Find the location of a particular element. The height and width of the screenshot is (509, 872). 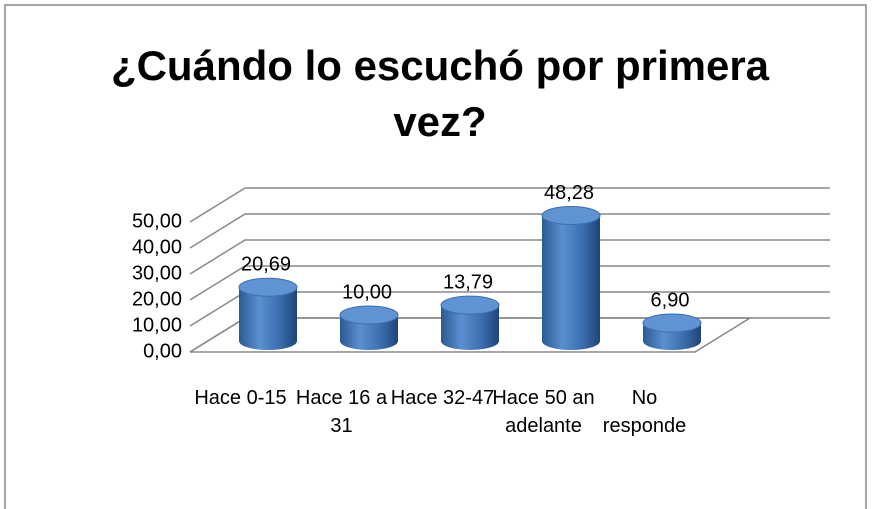

y-tick-label: 0,00 is located at coordinates (162, 351).